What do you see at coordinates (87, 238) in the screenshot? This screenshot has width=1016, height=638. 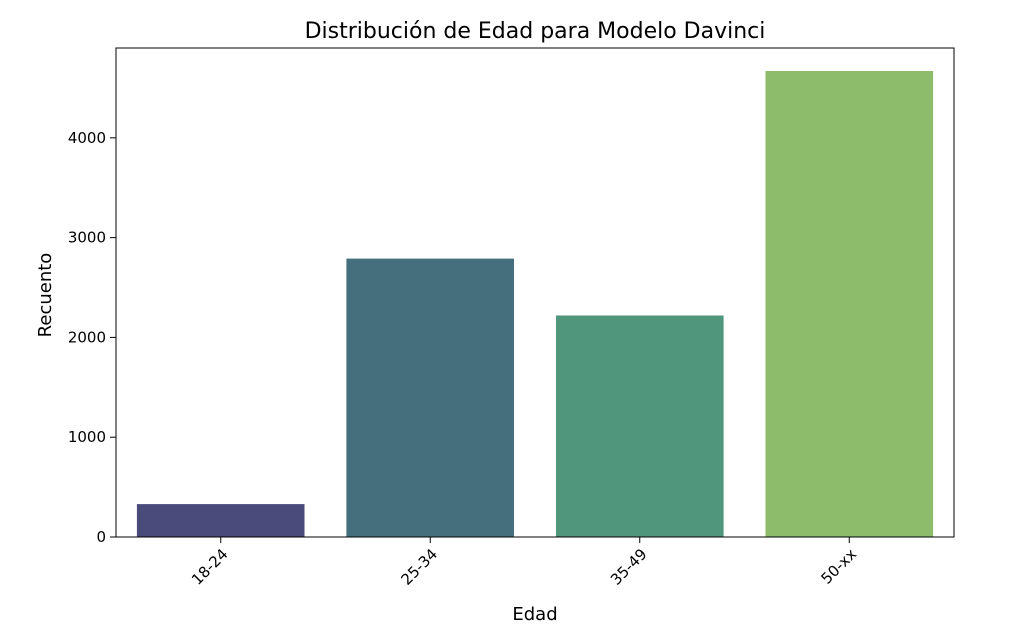 I see `y-tick-label: 3000` at bounding box center [87, 238].